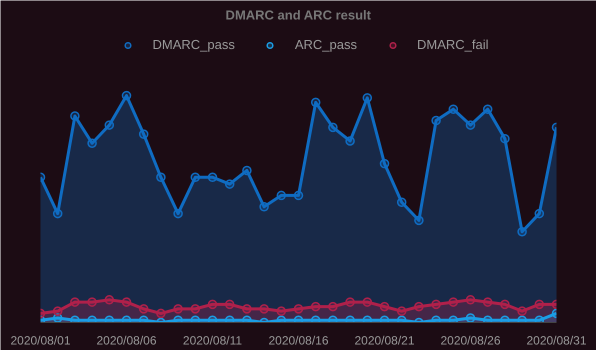 This screenshot has height=350, width=596. What do you see at coordinates (298, 341) in the screenshot?
I see `x-tick-label: 2020/08/16` at bounding box center [298, 341].